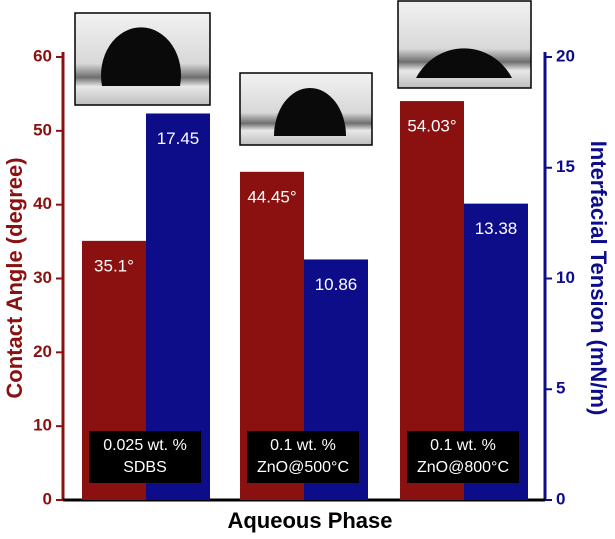  Describe the element at coordinates (42, 425) in the screenshot. I see `y-tick-label: 10` at that location.